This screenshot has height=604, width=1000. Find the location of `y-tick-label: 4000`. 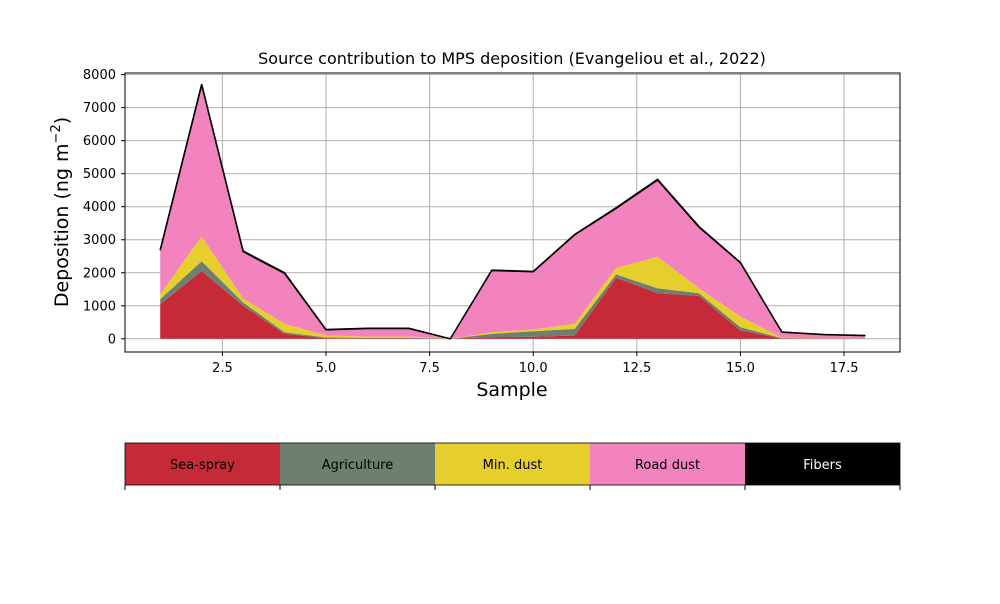

y-tick-label: 4000 is located at coordinates (99, 207).